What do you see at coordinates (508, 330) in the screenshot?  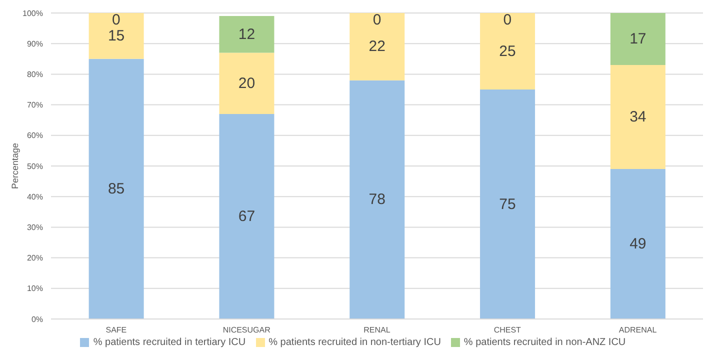 I see `x-tick-label: CHEST` at bounding box center [508, 330].